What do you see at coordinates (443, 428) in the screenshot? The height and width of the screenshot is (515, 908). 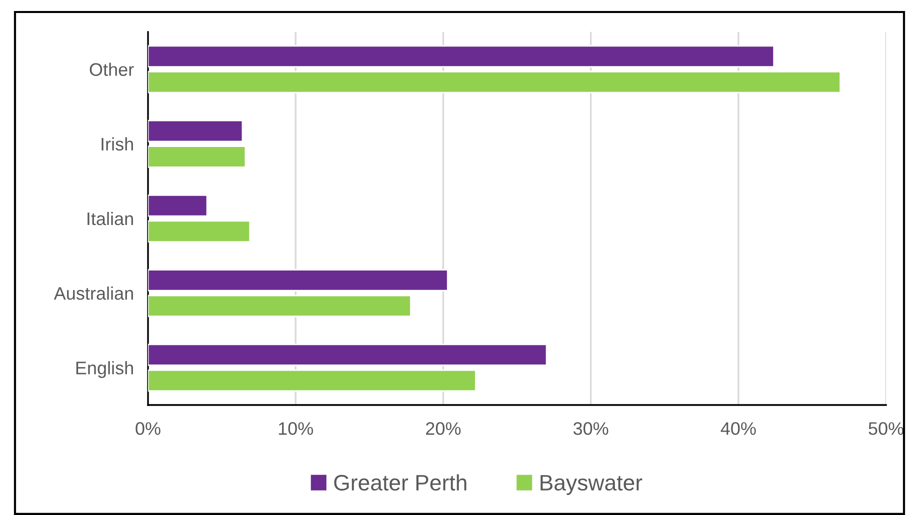 I see `x-tick-label: 20%` at bounding box center [443, 428].